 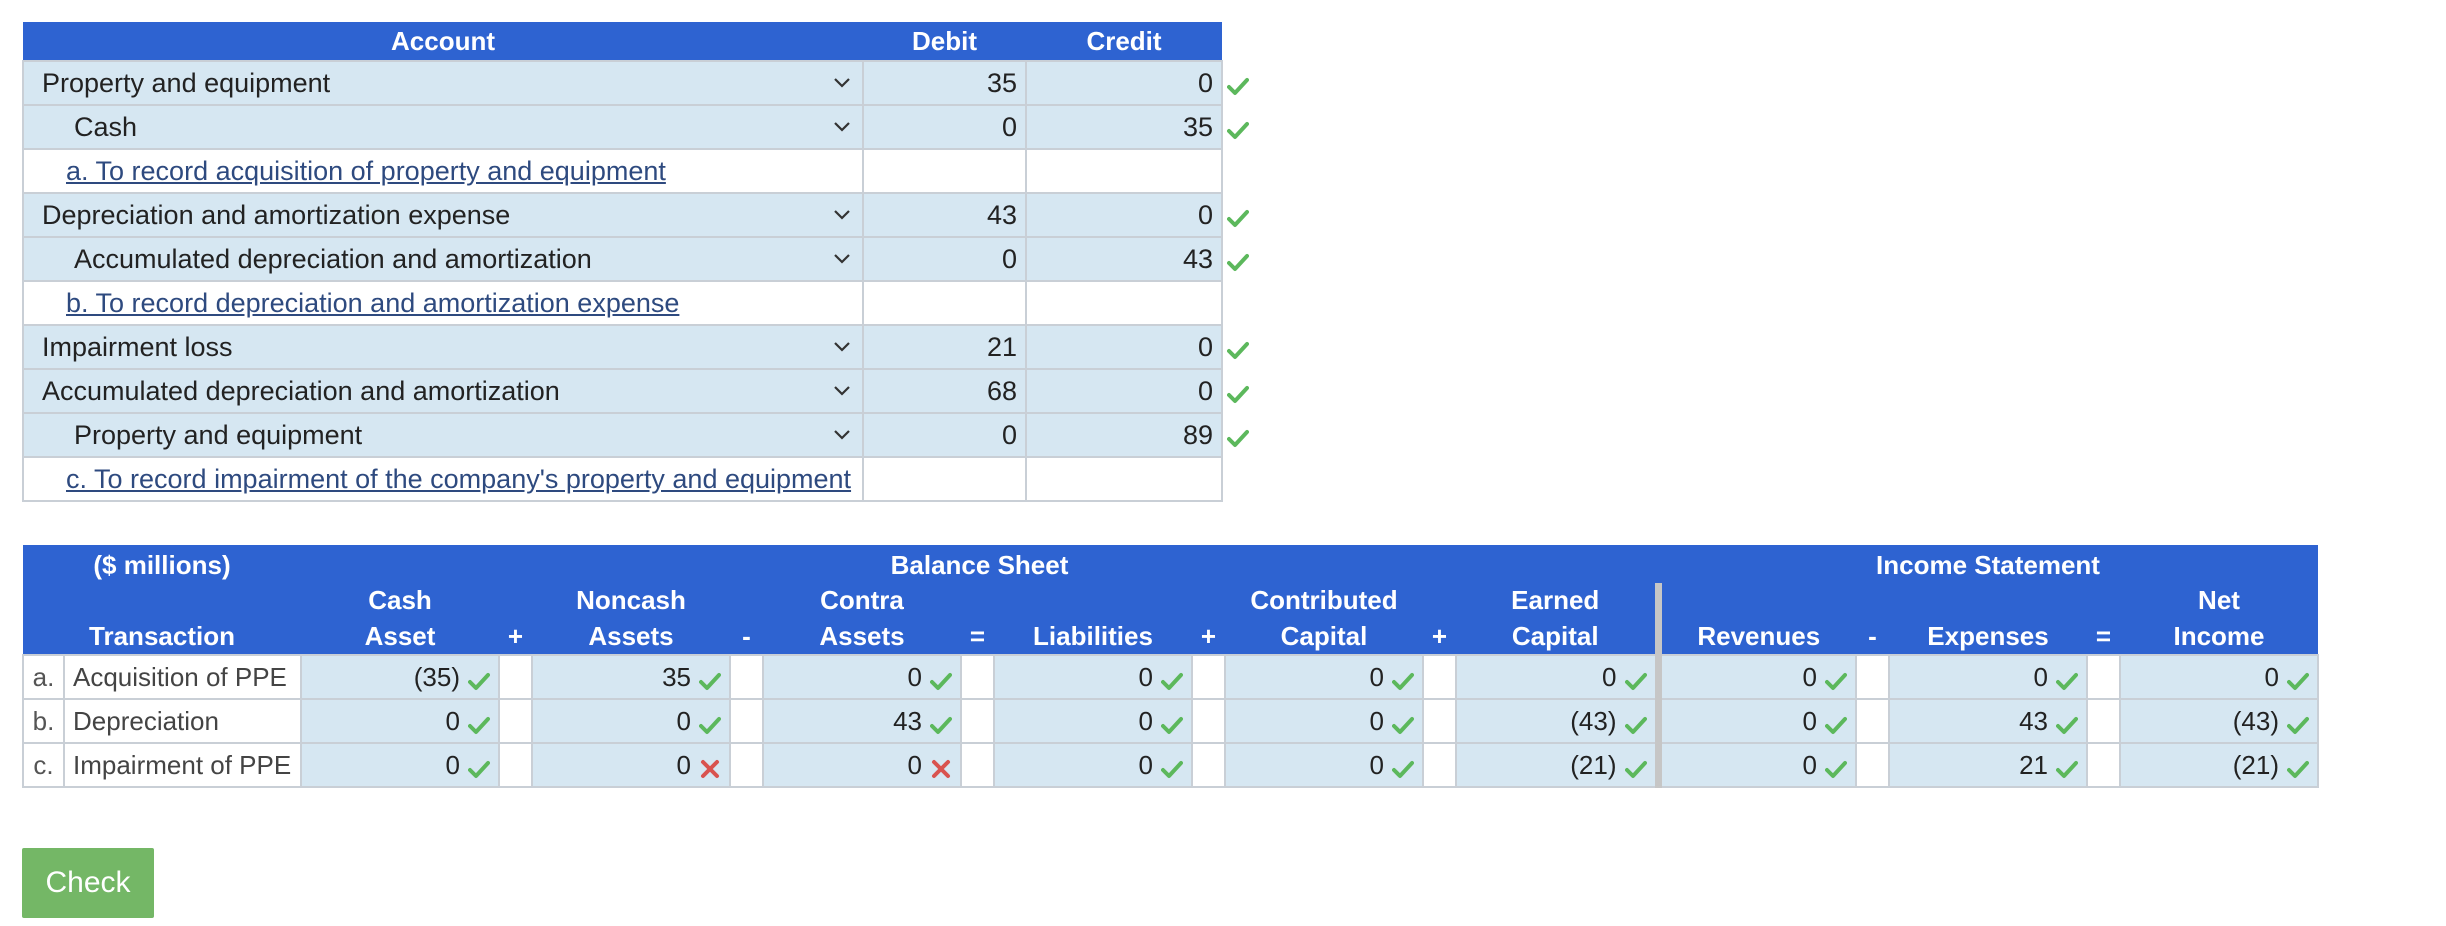 What do you see at coordinates (182, 721) in the screenshot?
I see `transaction-name: Depreciation` at bounding box center [182, 721].